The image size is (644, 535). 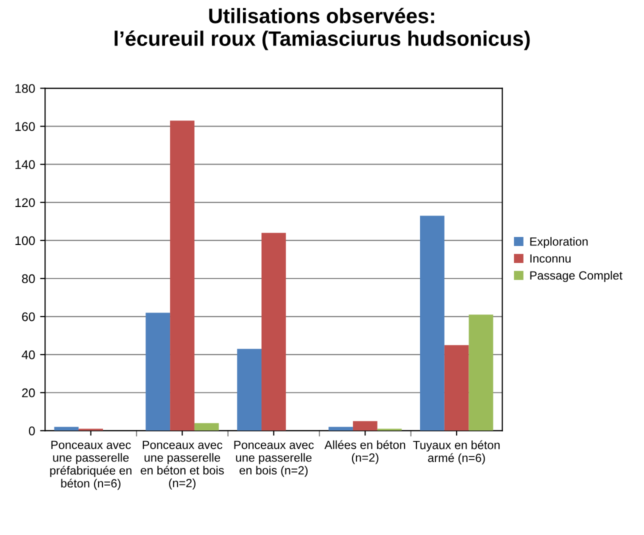 What do you see at coordinates (28, 279) in the screenshot?
I see `y-tick-label: 80` at bounding box center [28, 279].